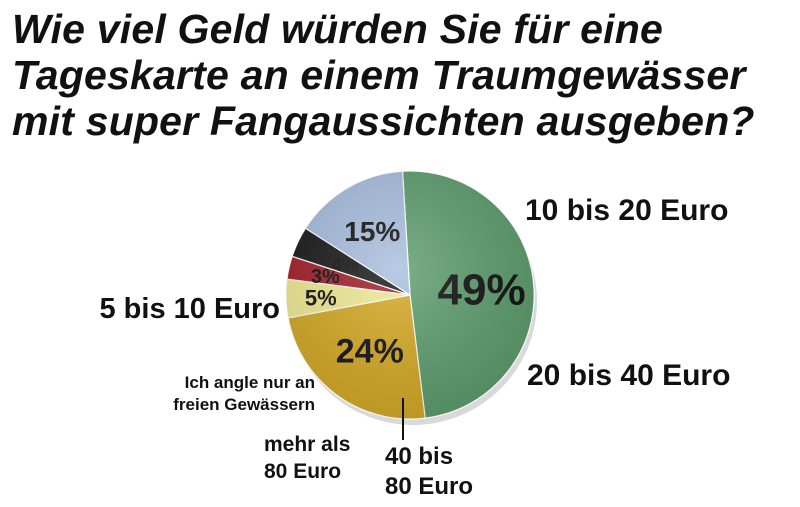  What do you see at coordinates (321, 298) in the screenshot?
I see `slice-value-label-3: 5%` at bounding box center [321, 298].